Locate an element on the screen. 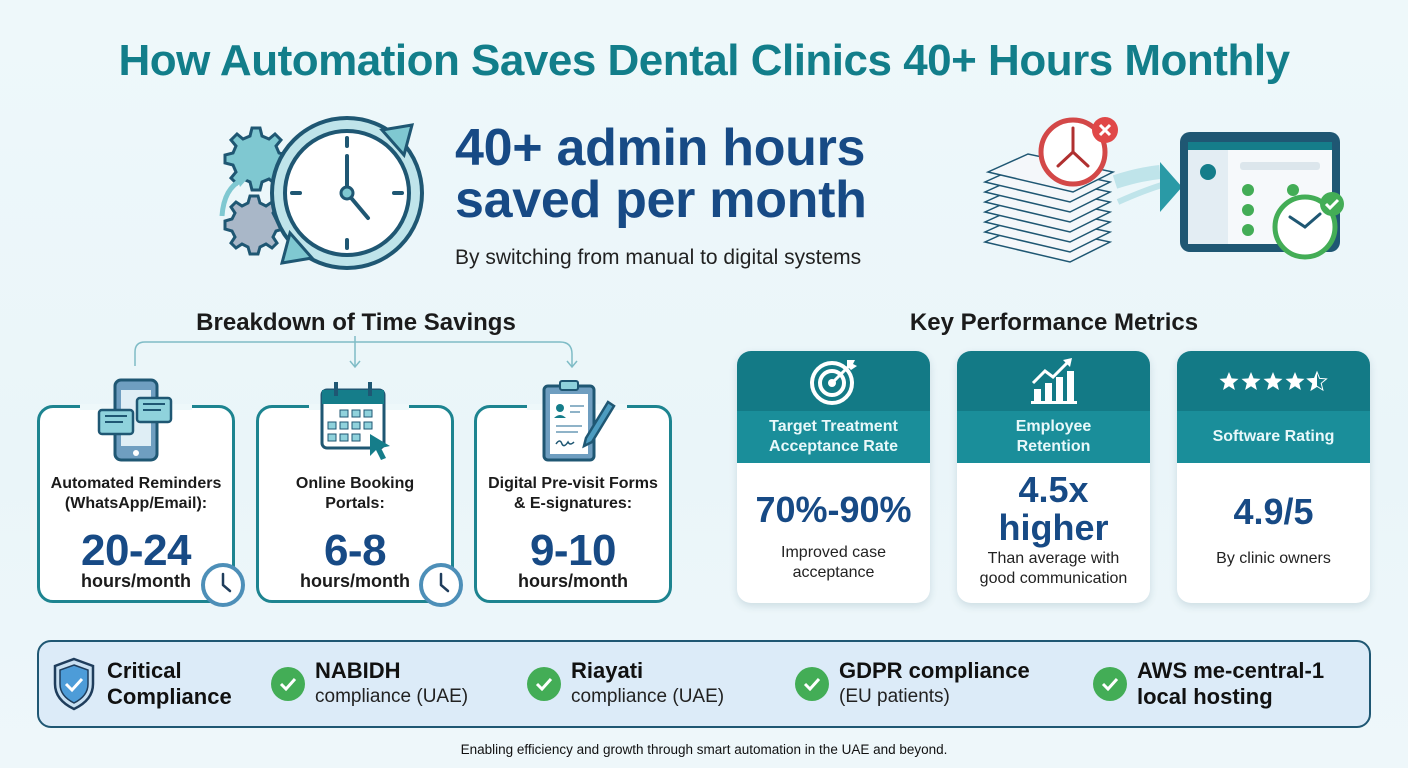 The height and width of the screenshot is (768, 1408). metric-value: 70%-90% is located at coordinates (833, 509).